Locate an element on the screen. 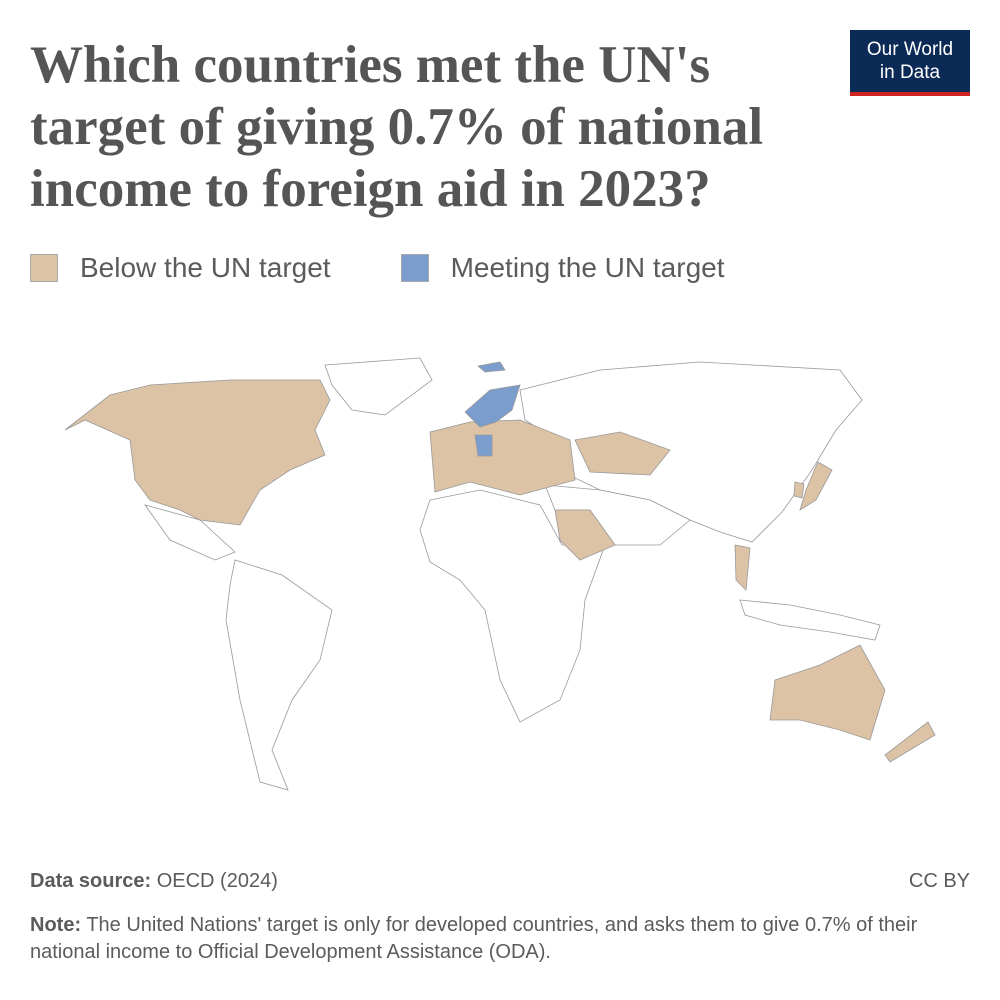 Image resolution: width=1000 pixels, height=1000 pixels. note-label: Note: is located at coordinates (56, 925).